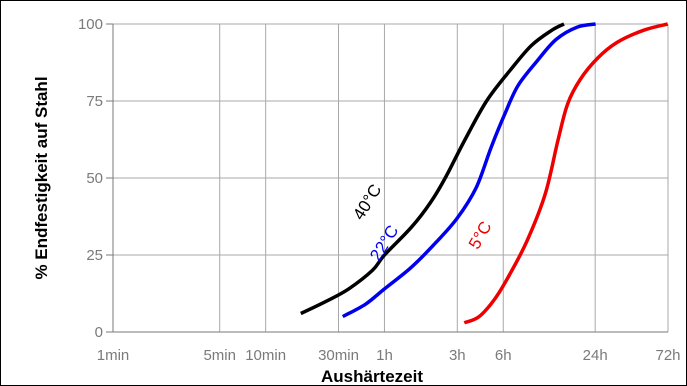 The height and width of the screenshot is (386, 687). I want to click on y-tick-label: 50, so click(94, 178).